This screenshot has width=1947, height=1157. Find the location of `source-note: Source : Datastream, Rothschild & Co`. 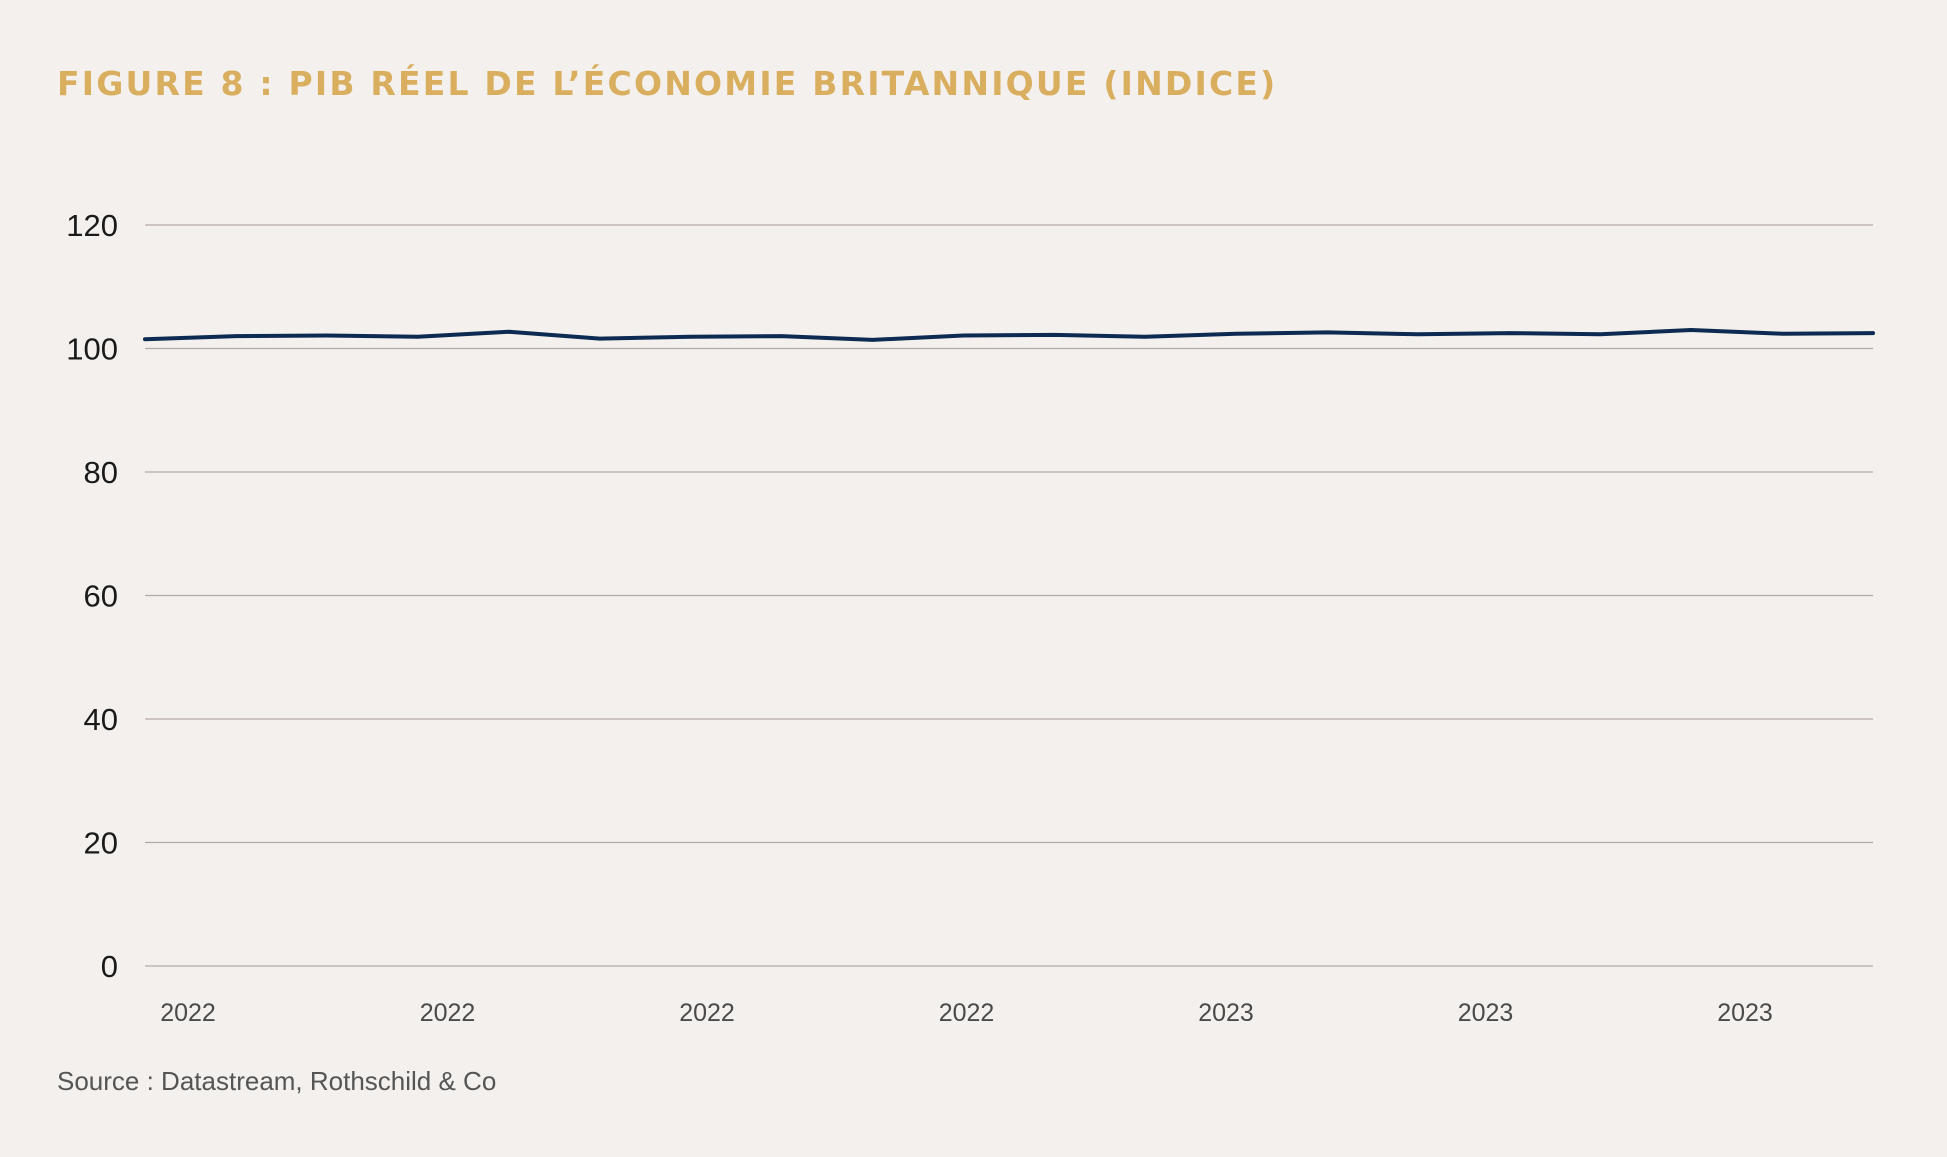

source-note: Source : Datastream, Rothschild & Co is located at coordinates (277, 1081).